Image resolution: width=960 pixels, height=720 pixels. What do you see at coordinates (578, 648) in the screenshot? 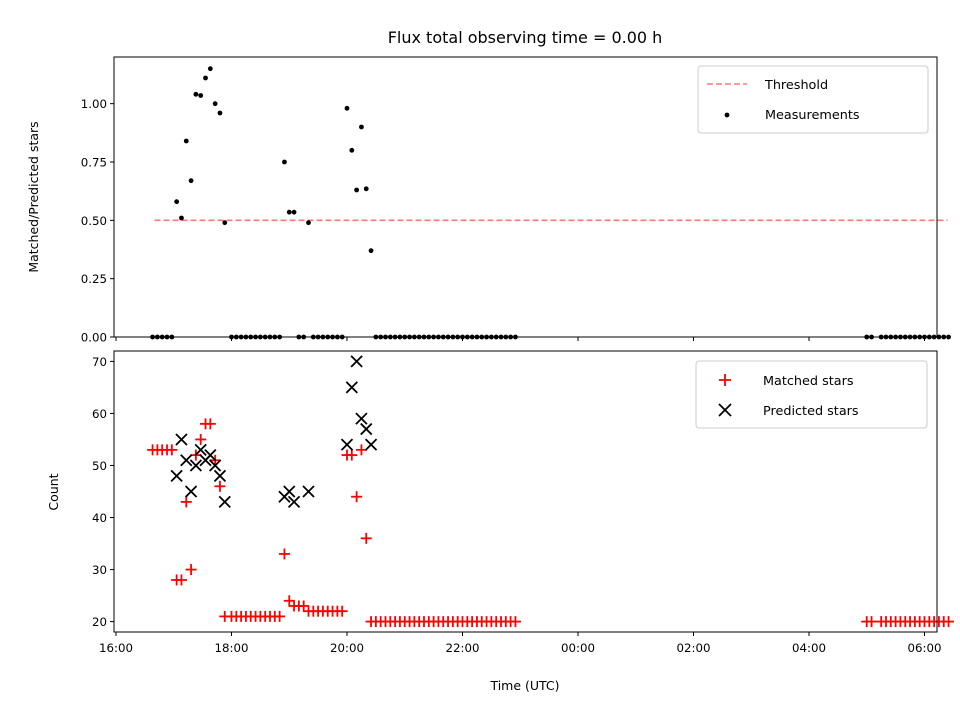
I see `x-tick-label: 00:00` at bounding box center [578, 648].